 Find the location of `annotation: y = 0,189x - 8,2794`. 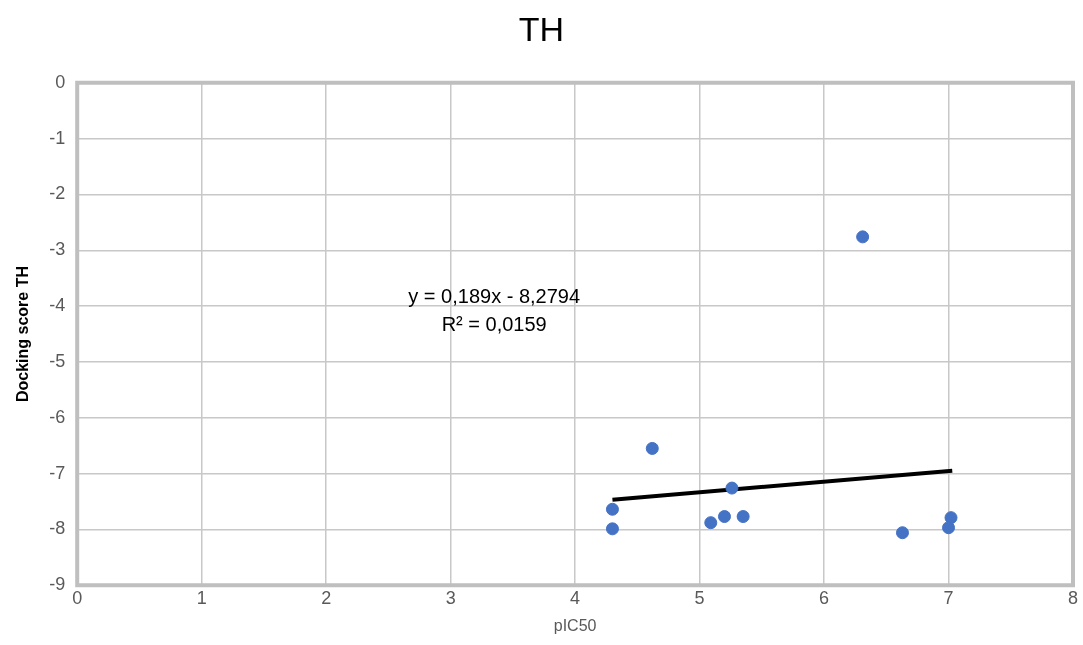

annotation: y = 0,189x - 8,2794 is located at coordinates (494, 296).